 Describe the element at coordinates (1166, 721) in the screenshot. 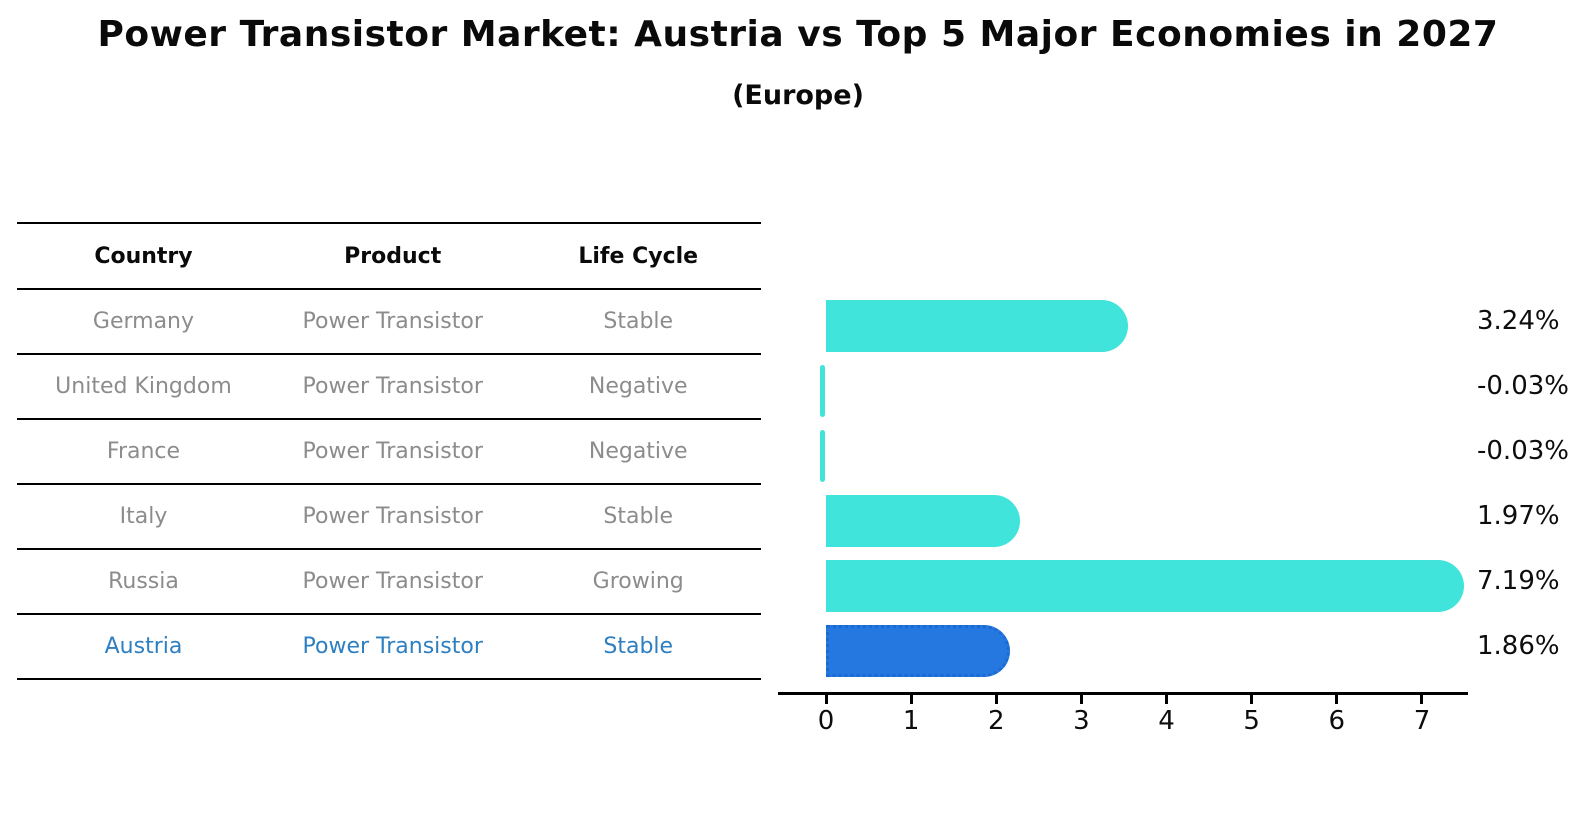

I see `x-tick-label: 4` at that location.